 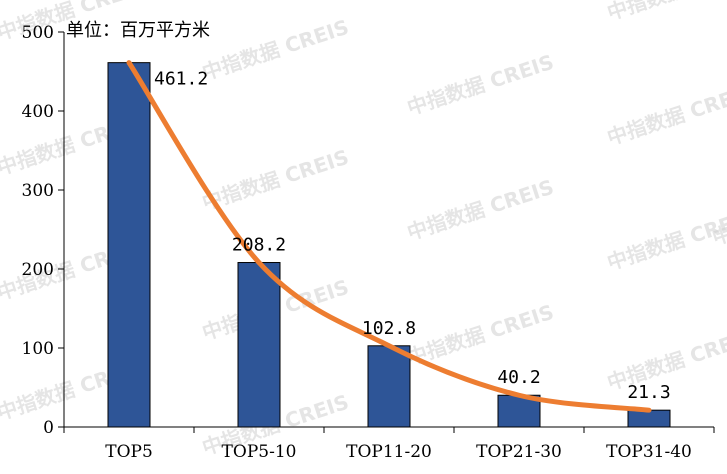 What do you see at coordinates (389, 452) in the screenshot?
I see `x-tick-label: TOP11-20` at bounding box center [389, 452].